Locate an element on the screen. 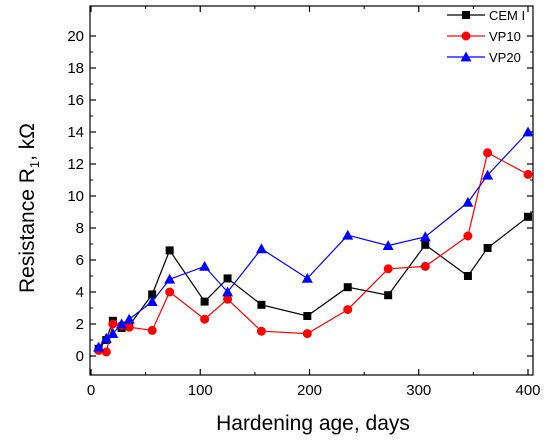 The image size is (550, 445). y-tick-label: 6 is located at coordinates (80, 260).